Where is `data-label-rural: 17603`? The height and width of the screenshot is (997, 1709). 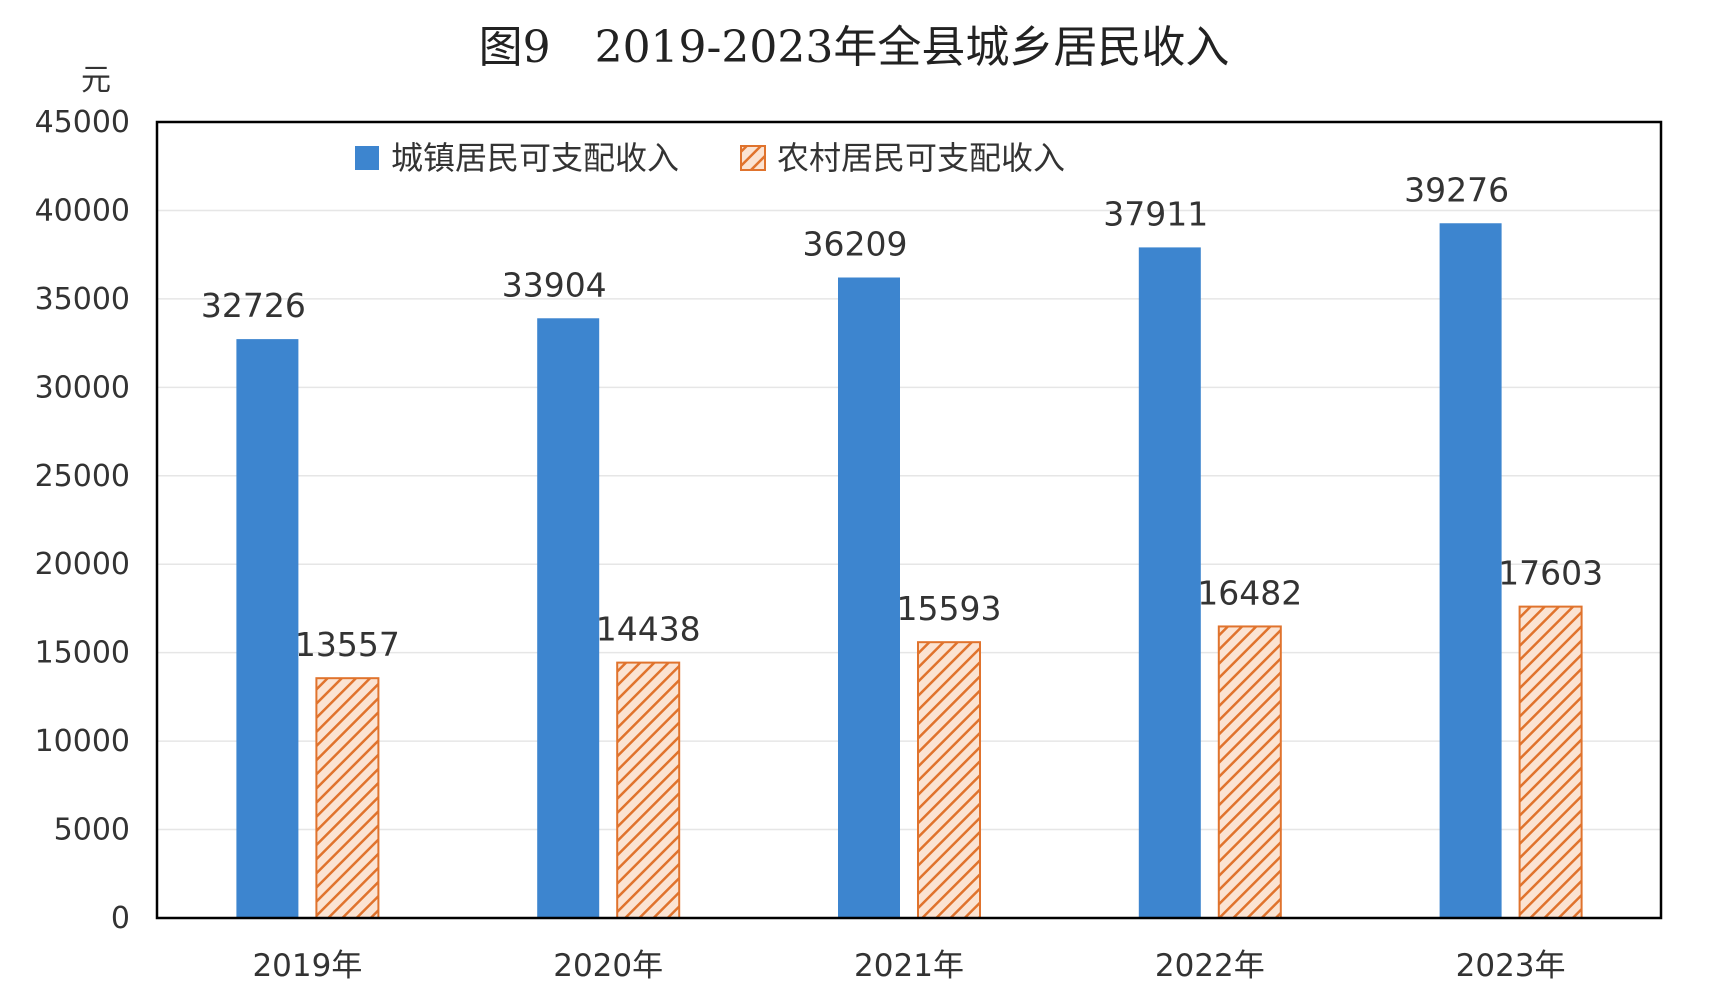 data-label-rural: 17603 is located at coordinates (1550, 573).